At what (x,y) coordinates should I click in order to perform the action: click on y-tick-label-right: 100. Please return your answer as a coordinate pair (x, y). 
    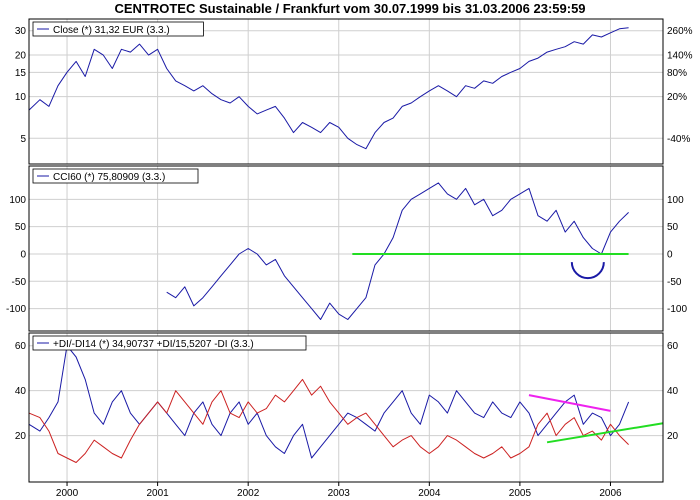
    Looking at the image, I should click on (675, 200).